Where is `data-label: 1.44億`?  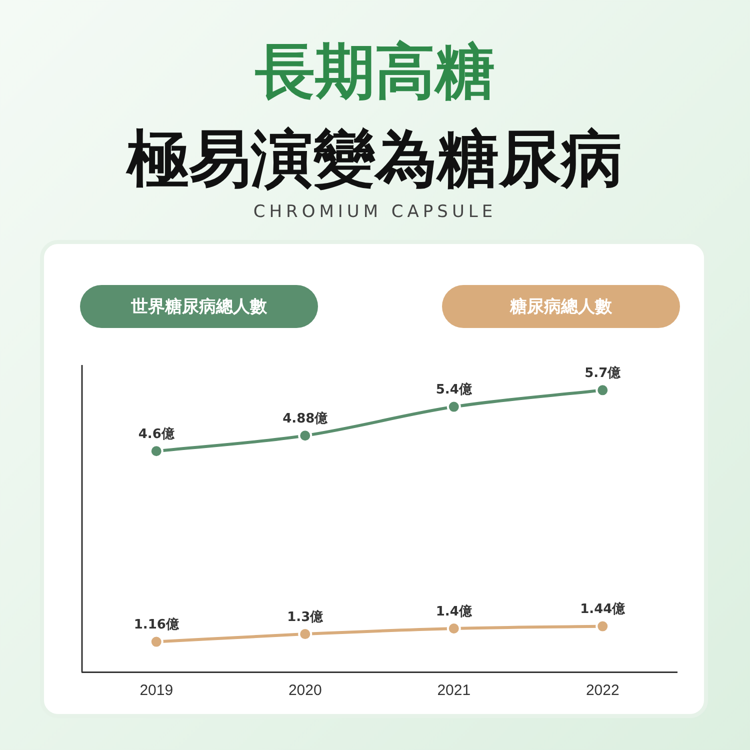
data-label: 1.44億 is located at coordinates (603, 609).